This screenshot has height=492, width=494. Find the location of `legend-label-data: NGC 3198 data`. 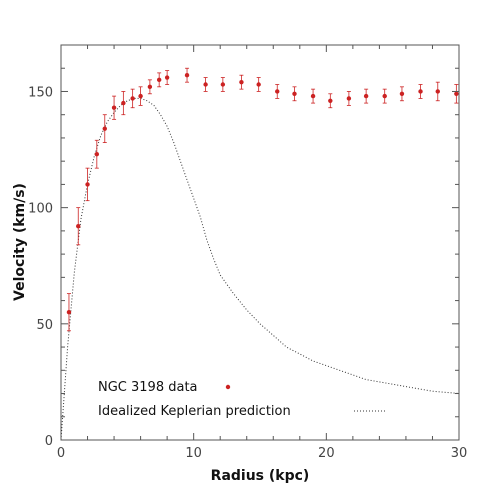

legend-label-data: NGC 3198 data is located at coordinates (148, 387).